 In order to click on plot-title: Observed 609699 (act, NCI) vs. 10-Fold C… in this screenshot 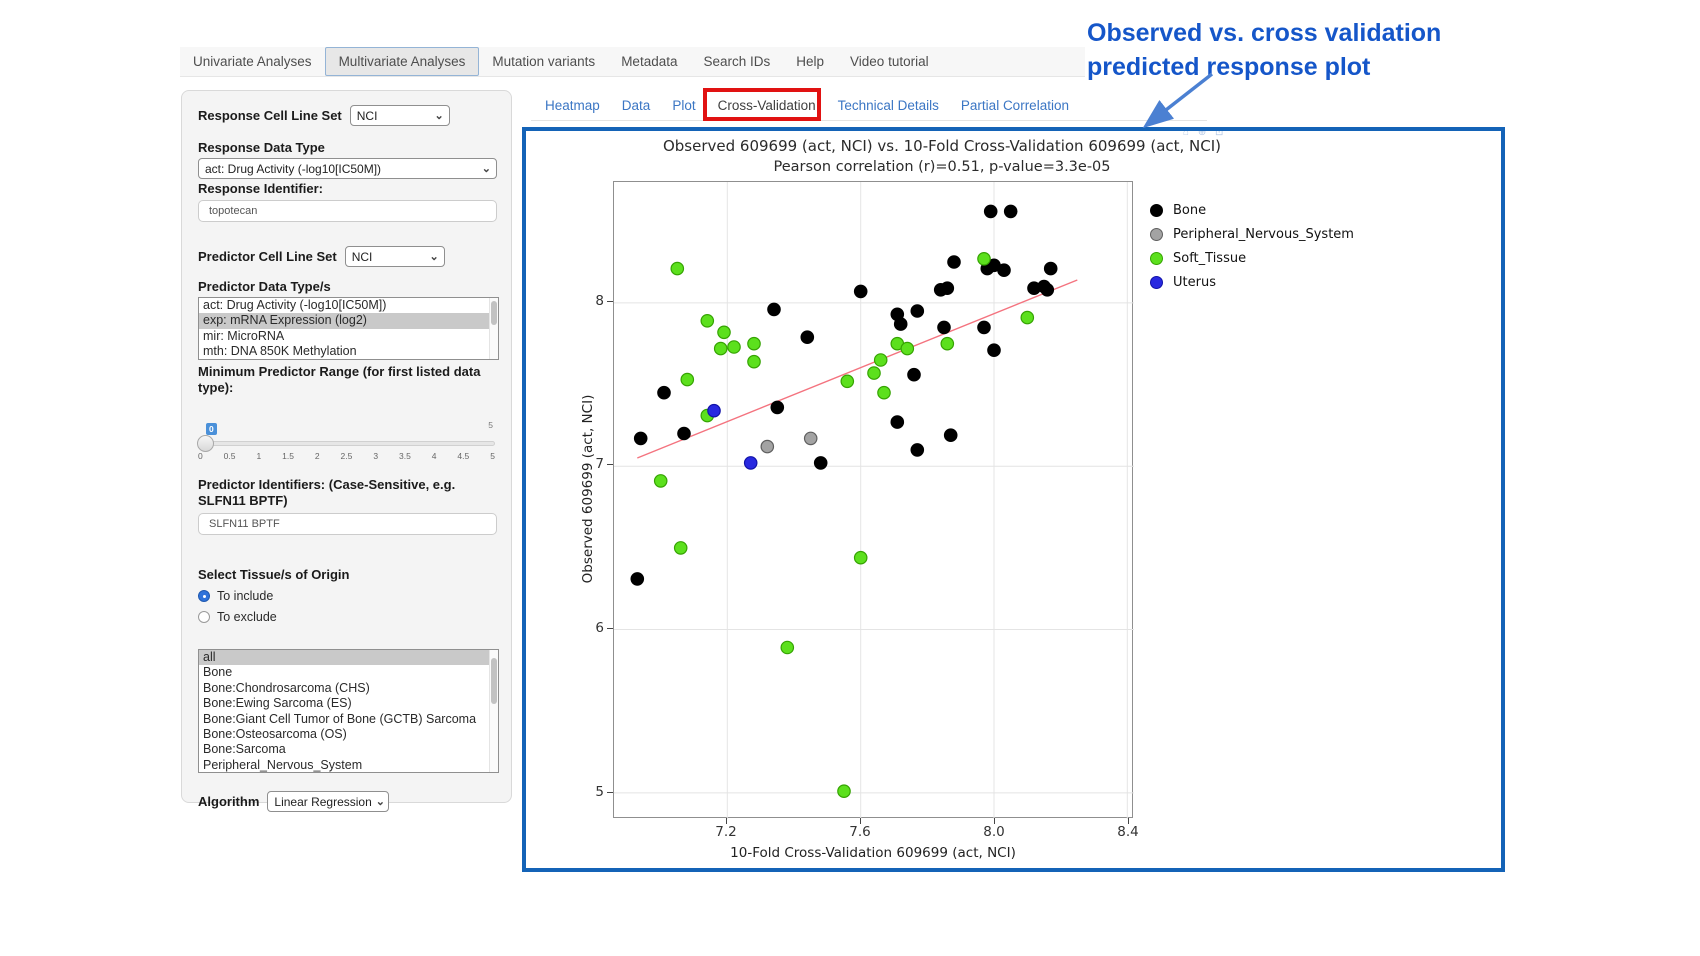, I will do `click(942, 156)`.